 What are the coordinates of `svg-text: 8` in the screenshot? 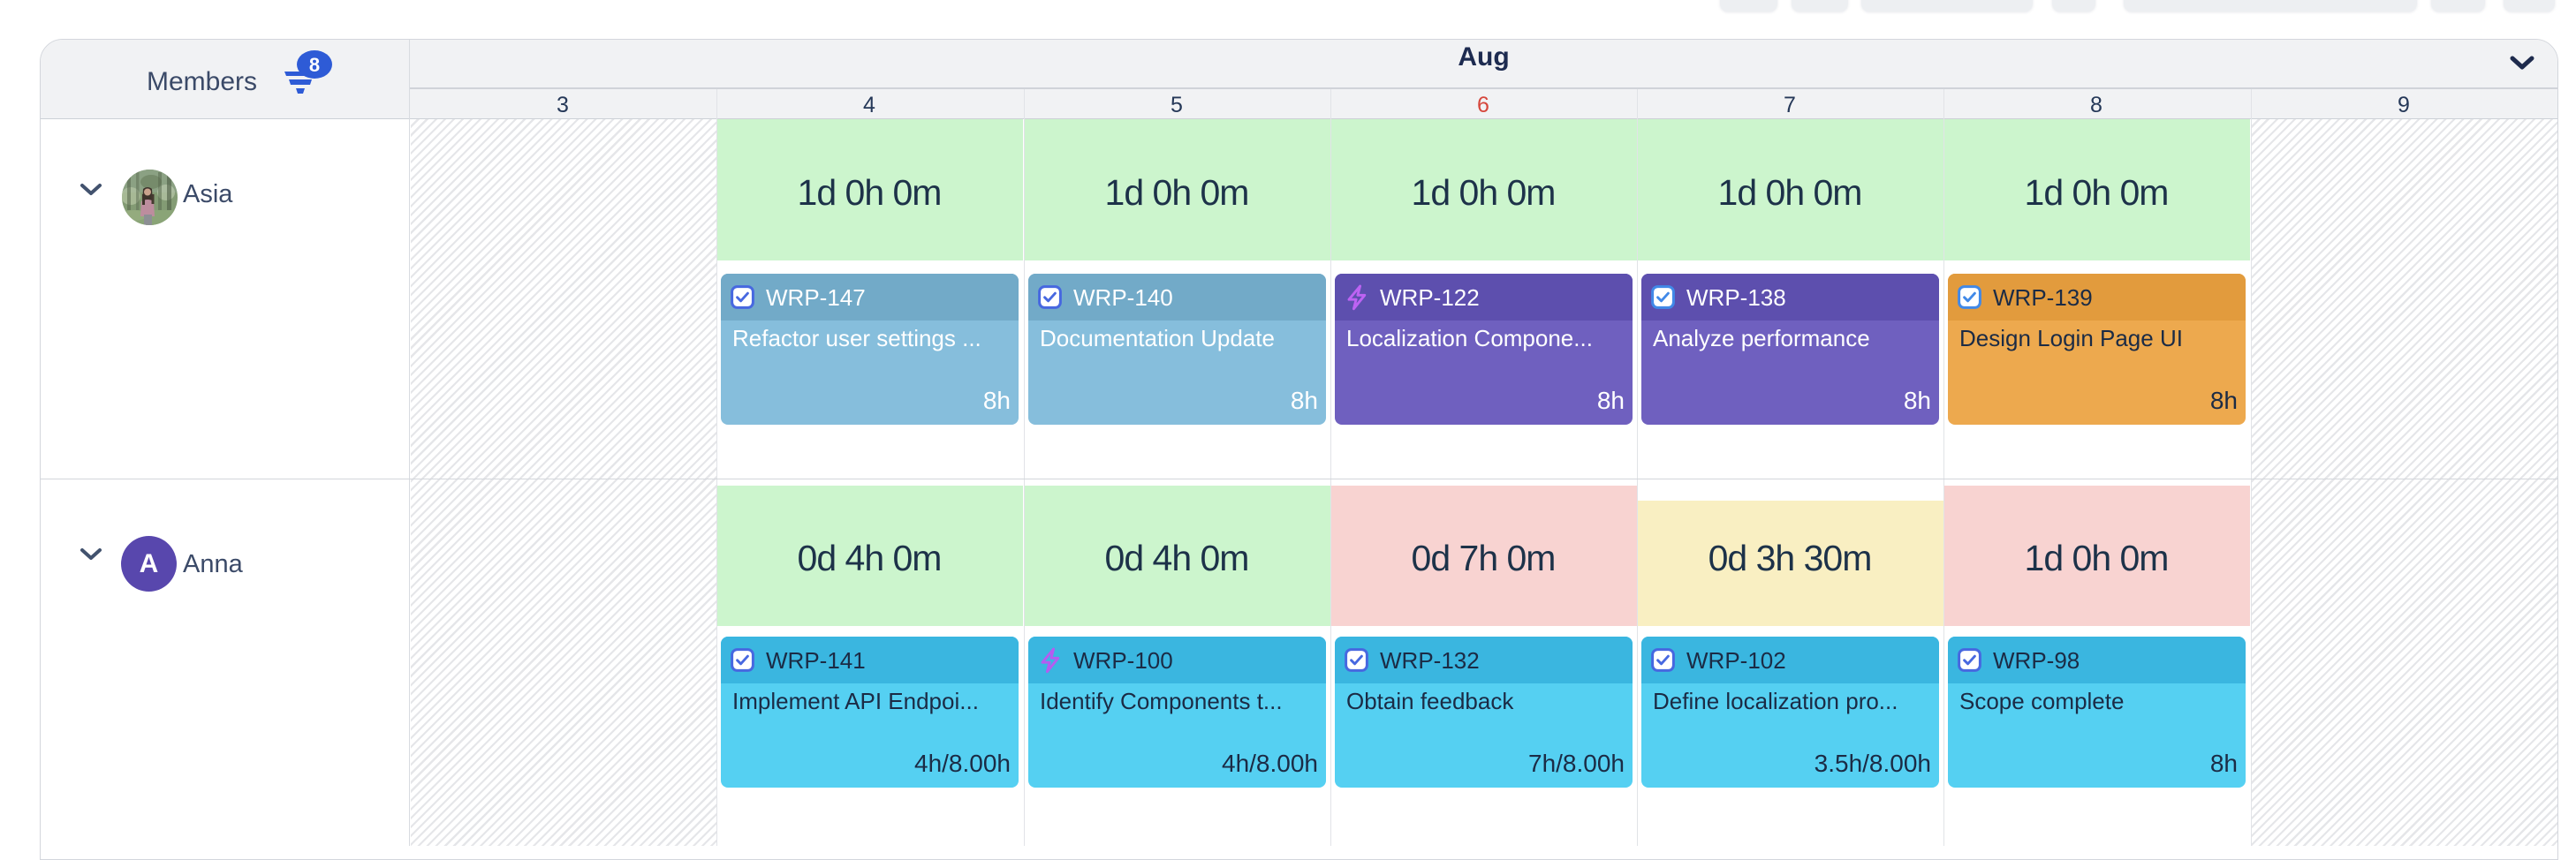 It's located at (314, 65).